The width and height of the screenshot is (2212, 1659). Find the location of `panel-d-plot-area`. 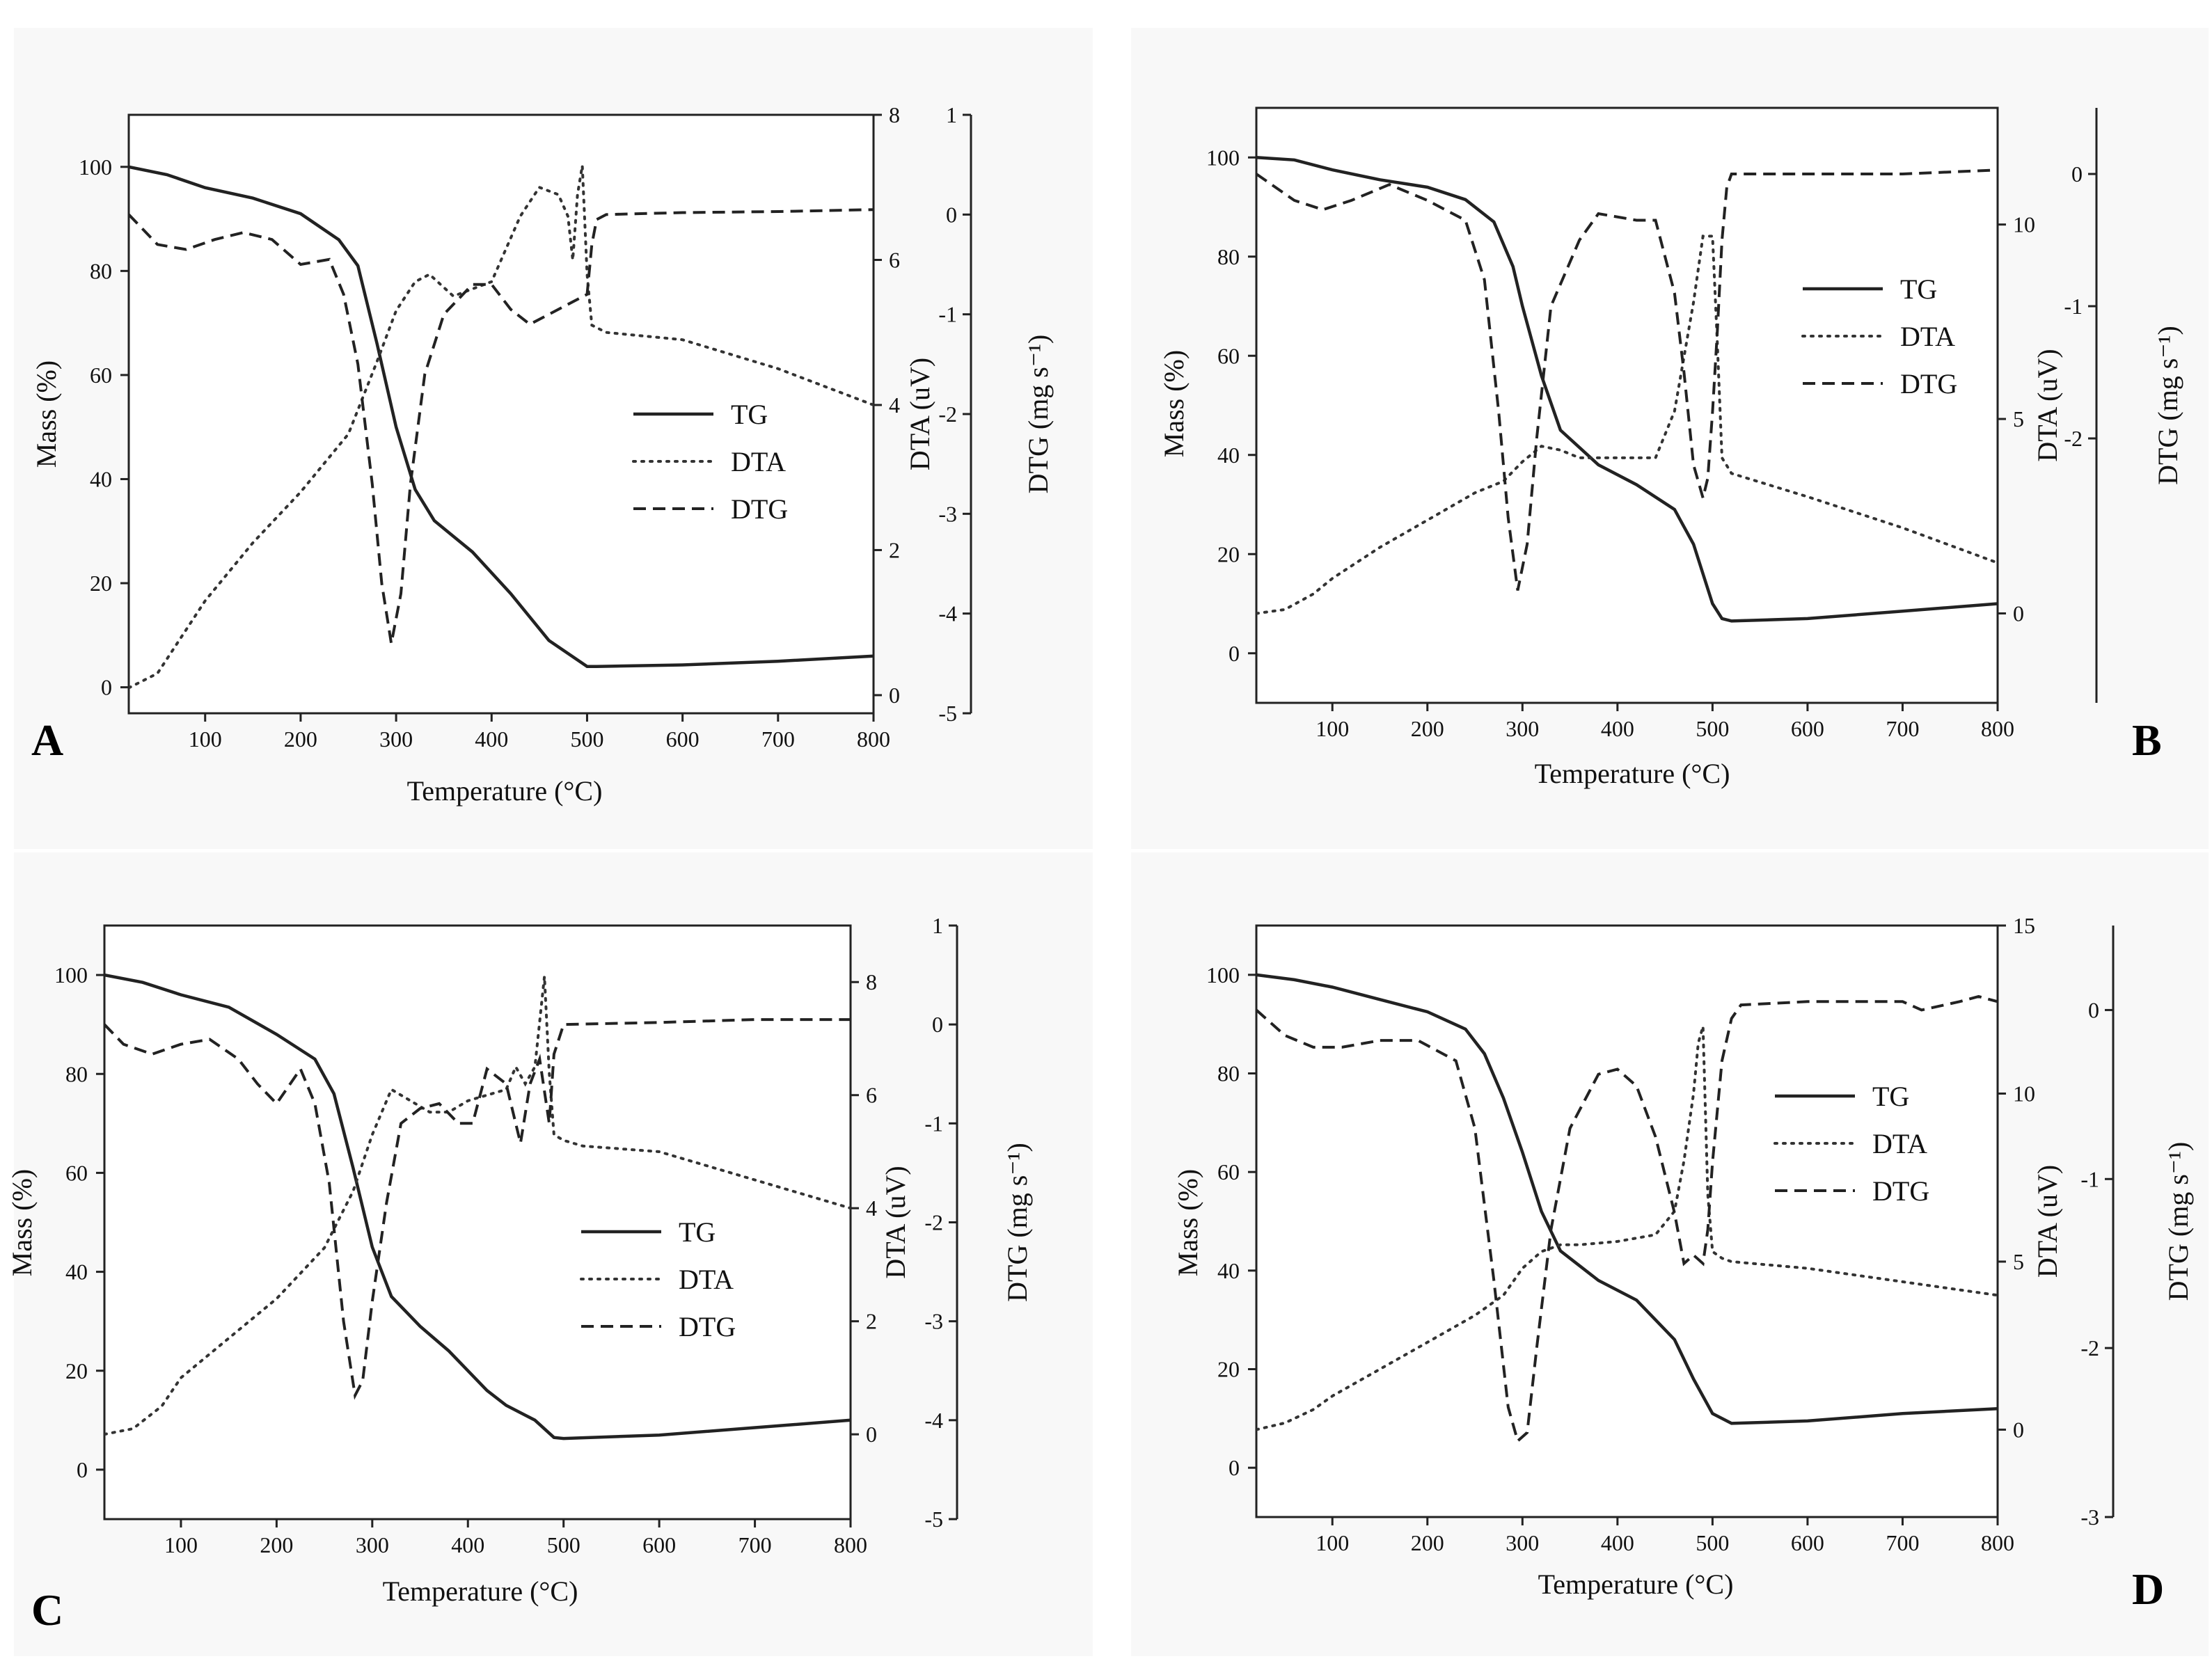

panel-d-plot-area is located at coordinates (1627, 1221).